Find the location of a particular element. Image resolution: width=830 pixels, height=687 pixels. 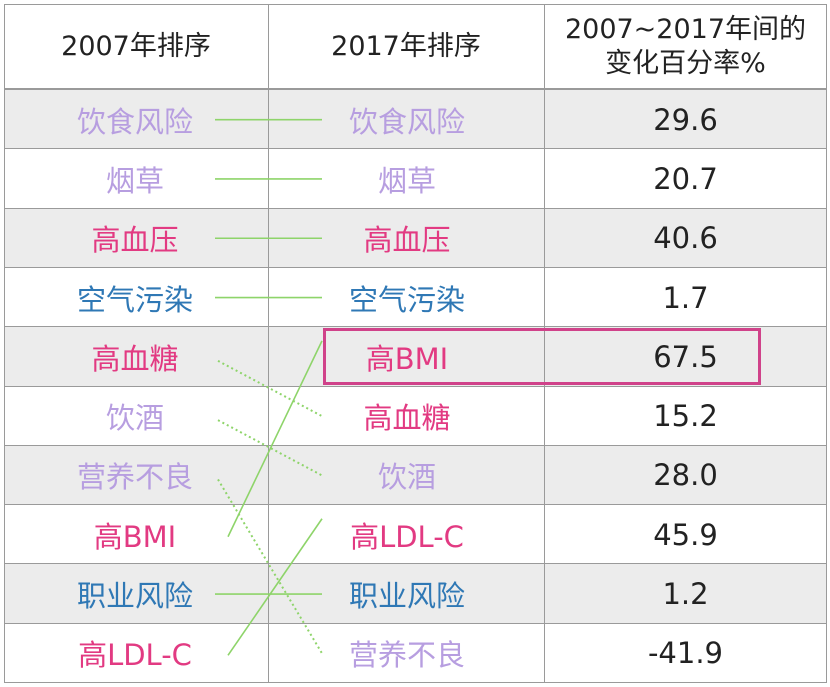

risk-2017-cell: 高血糖 is located at coordinates (407, 418).